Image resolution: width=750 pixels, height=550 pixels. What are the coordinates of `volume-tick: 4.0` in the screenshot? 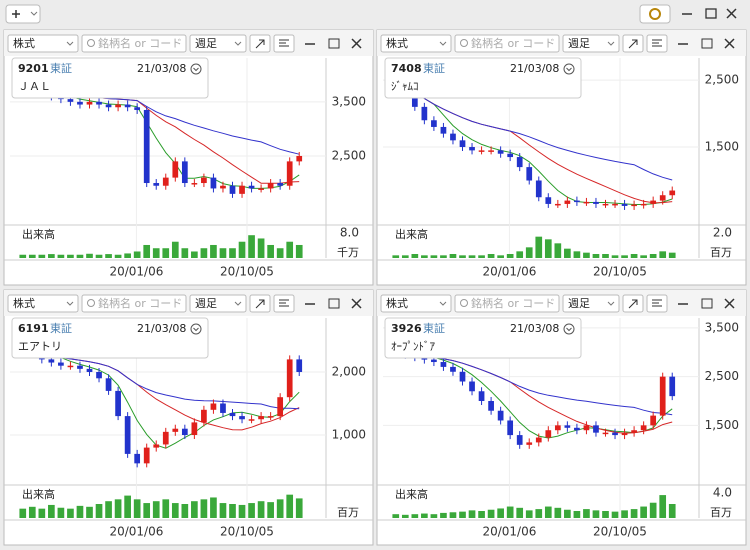 It's located at (722, 493).